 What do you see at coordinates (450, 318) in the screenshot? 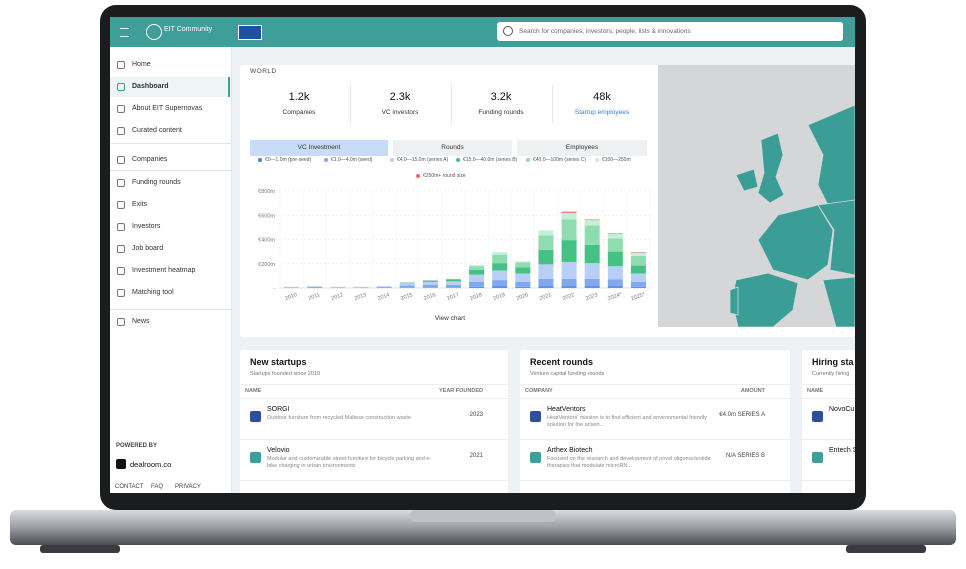
I see `view-chart: View chart` at bounding box center [450, 318].